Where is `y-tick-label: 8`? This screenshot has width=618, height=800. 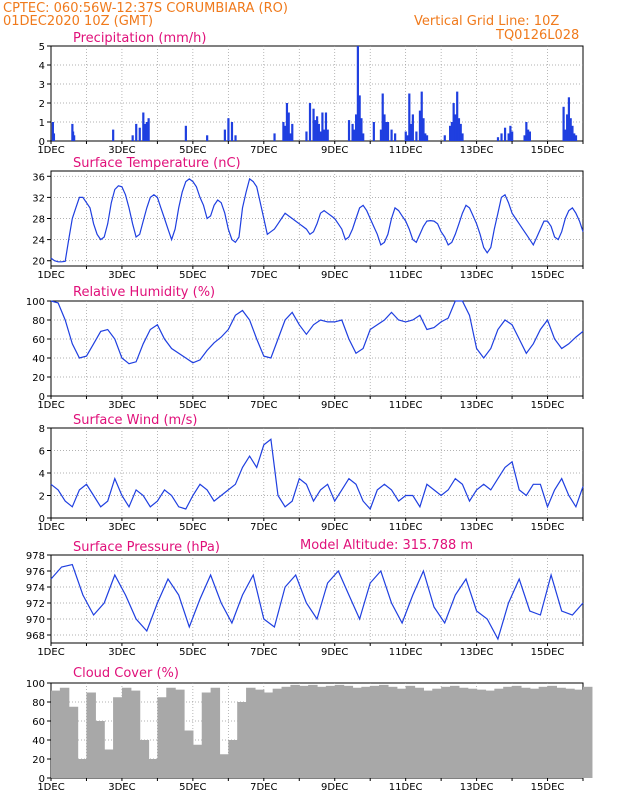
y-tick-label: 8 is located at coordinates (42, 429).